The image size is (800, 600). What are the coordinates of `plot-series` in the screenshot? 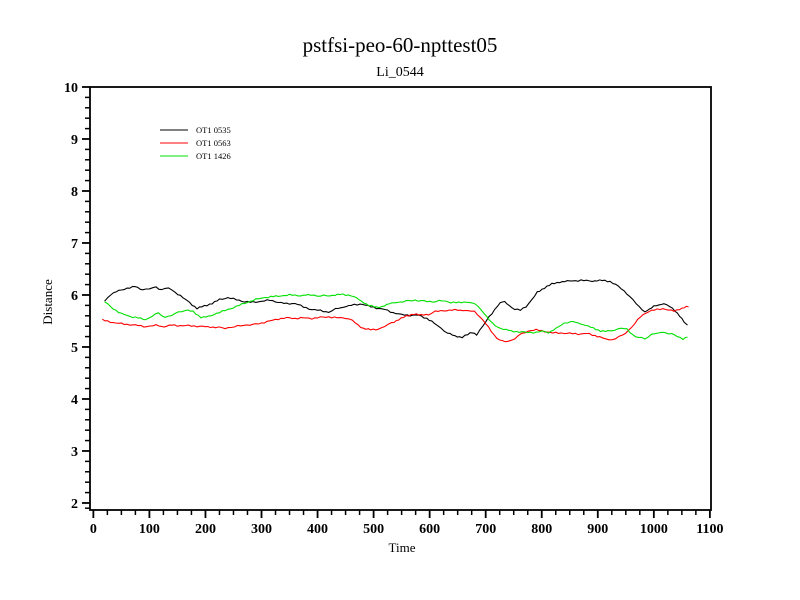 It's located at (395, 311).